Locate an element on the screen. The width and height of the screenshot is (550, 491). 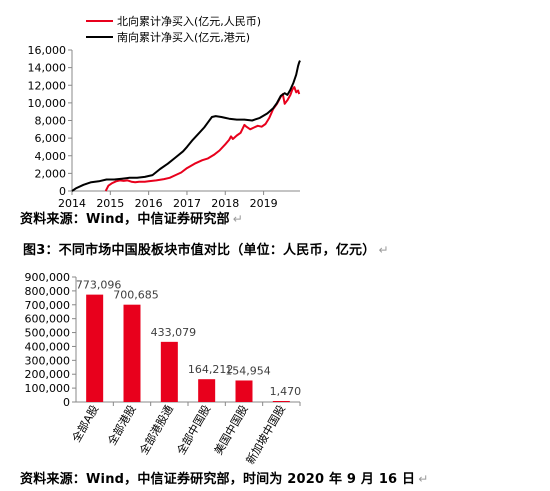
y-tick-label: 500,000 is located at coordinates (48, 333).